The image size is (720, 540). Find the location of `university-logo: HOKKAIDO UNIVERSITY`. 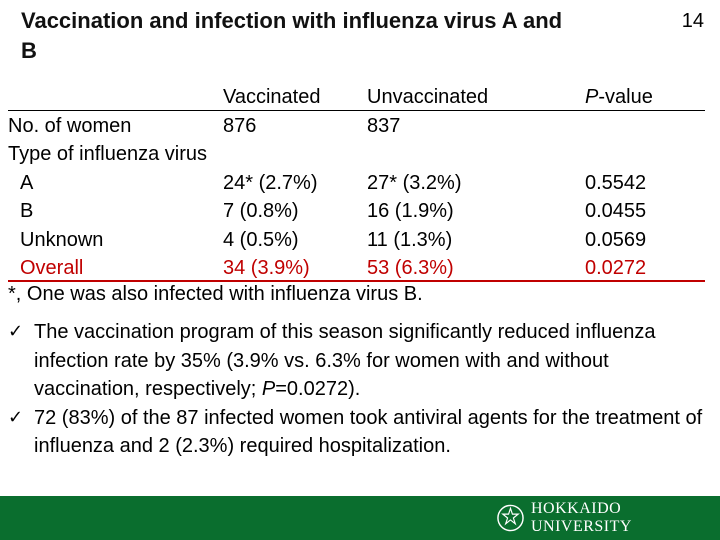

university-logo: HOKKAIDO UNIVERSITY is located at coordinates (608, 517).